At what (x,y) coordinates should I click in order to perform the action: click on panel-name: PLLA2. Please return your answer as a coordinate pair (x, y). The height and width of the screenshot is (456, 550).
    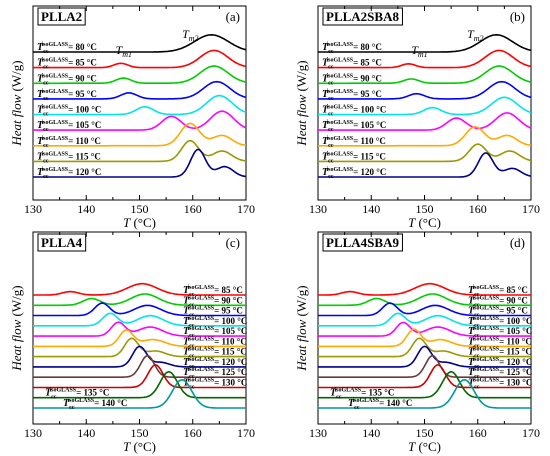
    Looking at the image, I should click on (61, 16).